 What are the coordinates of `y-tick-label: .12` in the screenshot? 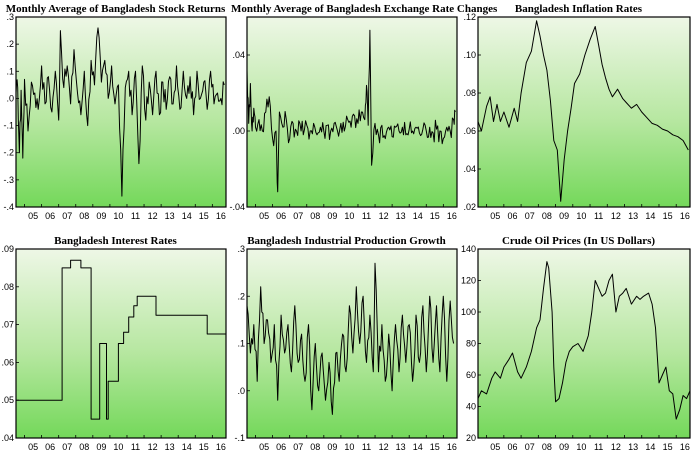 It's located at (469, 17).